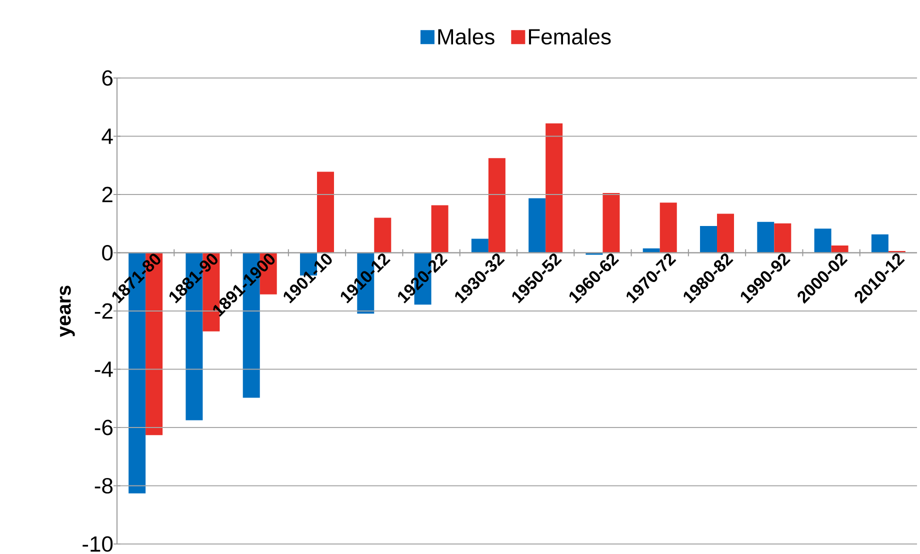  Describe the element at coordinates (107, 252) in the screenshot. I see `y-tick-label: 0` at that location.